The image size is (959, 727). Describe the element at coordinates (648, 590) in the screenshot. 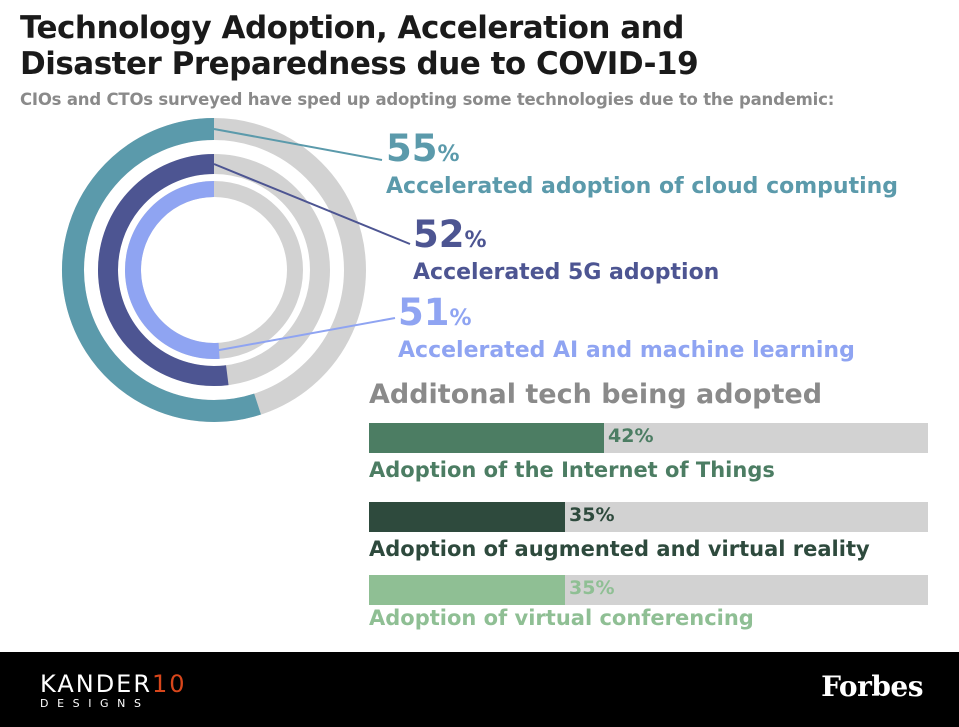

I see `bar-track-conferencing: 35%` at that location.